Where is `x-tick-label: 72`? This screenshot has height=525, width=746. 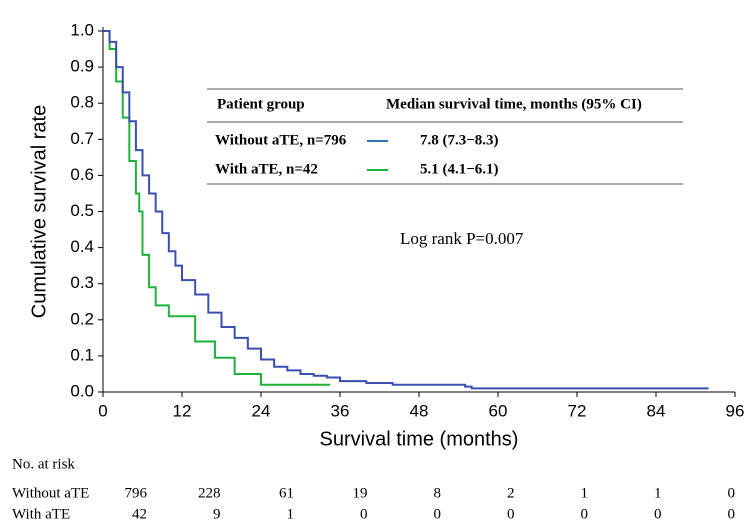
x-tick-label: 72 is located at coordinates (577, 410).